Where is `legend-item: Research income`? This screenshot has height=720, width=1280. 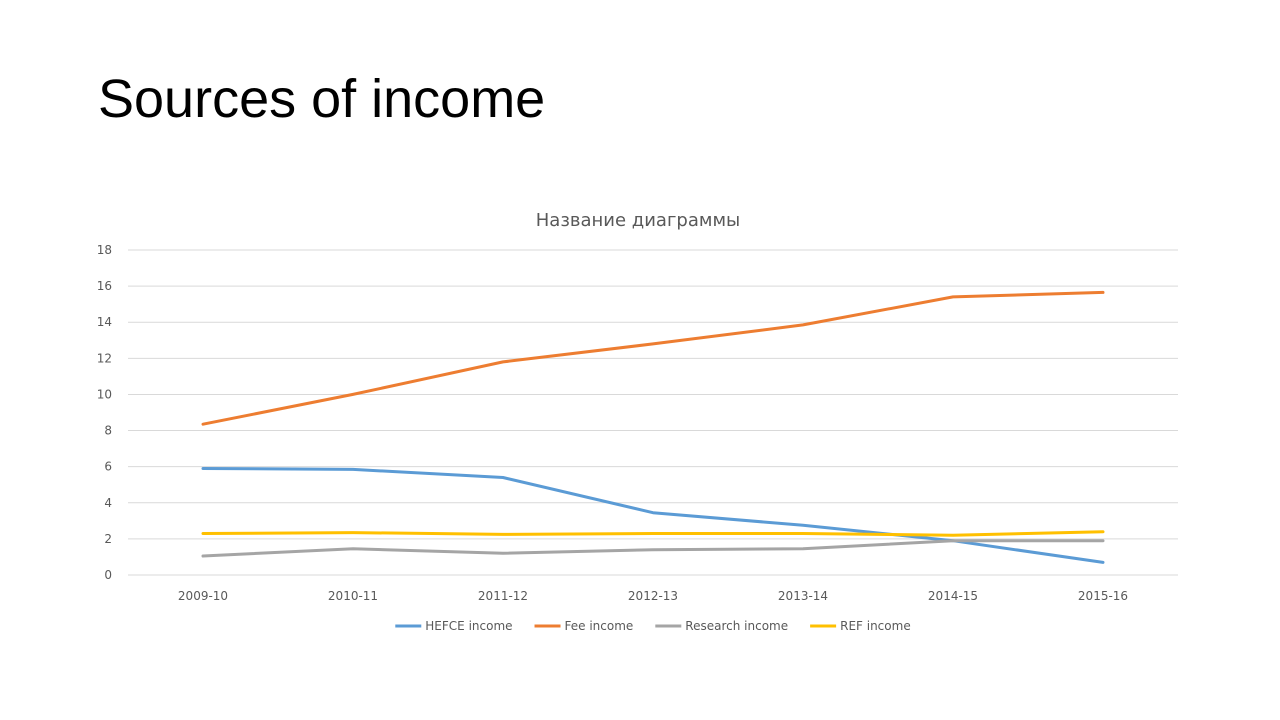
legend-item: Research income is located at coordinates (721, 626).